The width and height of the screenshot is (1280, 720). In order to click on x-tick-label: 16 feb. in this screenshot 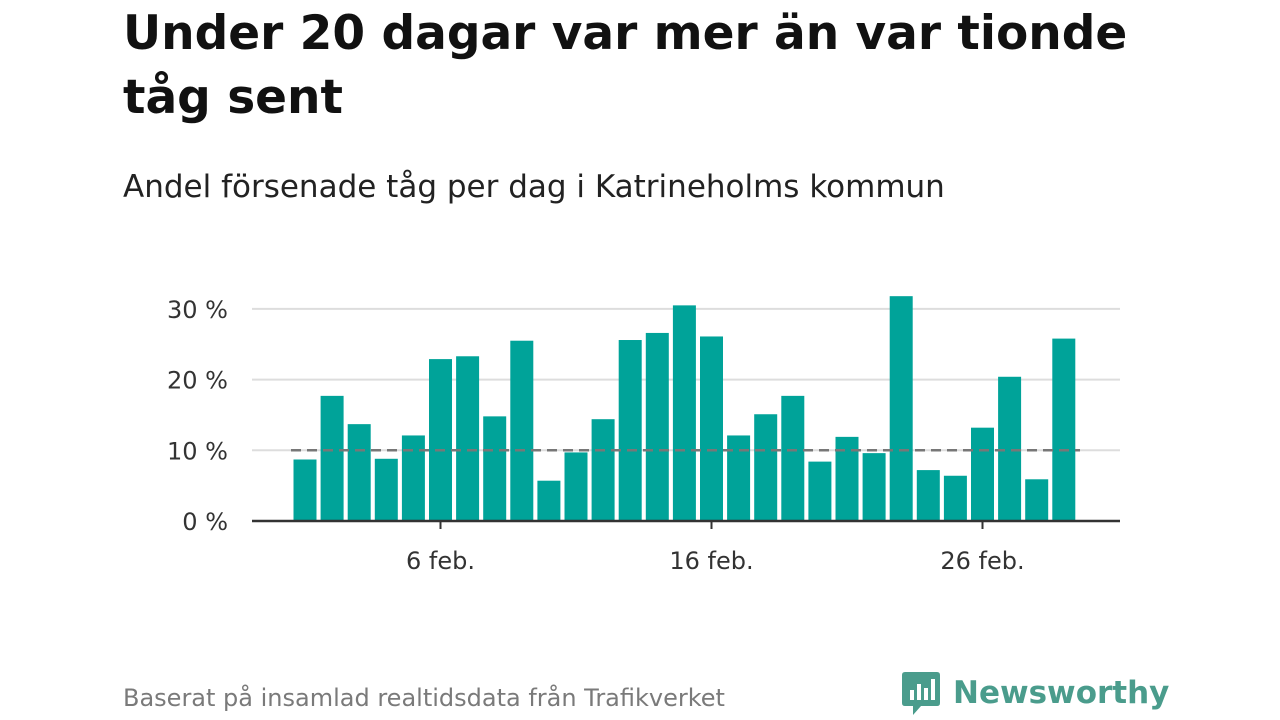, I will do `click(711, 561)`.